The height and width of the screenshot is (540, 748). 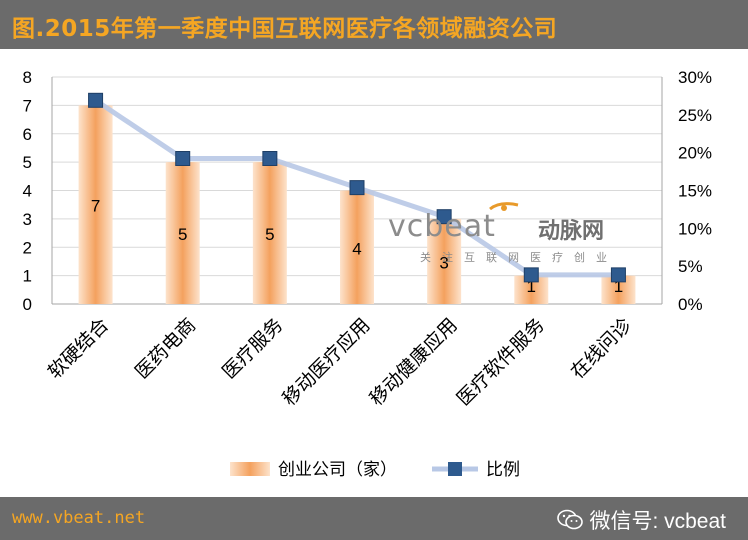 What do you see at coordinates (27, 105) in the screenshot?
I see `y-left-tick-label: 7` at bounding box center [27, 105].